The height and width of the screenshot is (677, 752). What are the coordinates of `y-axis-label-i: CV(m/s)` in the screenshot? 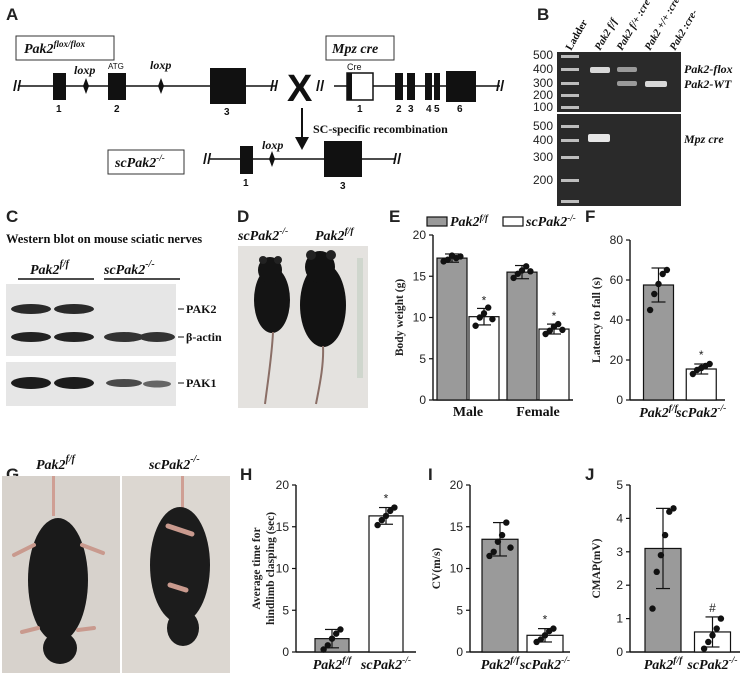 It's located at (437, 569).